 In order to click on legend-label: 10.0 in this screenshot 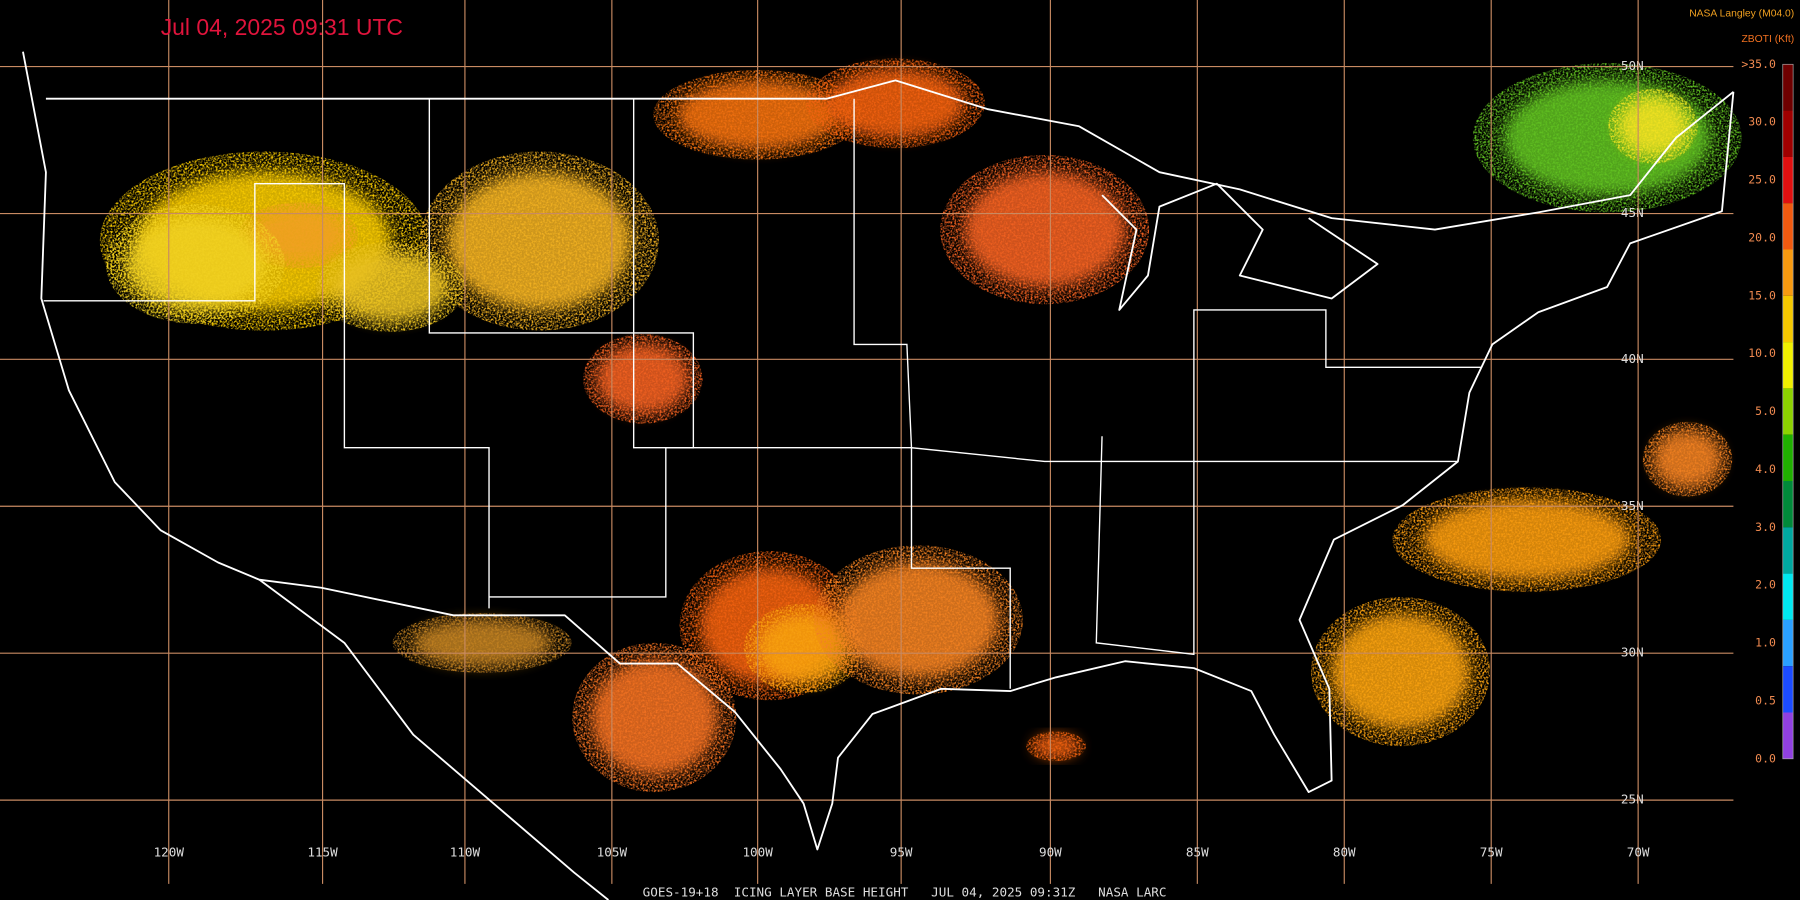, I will do `click(1762, 353)`.